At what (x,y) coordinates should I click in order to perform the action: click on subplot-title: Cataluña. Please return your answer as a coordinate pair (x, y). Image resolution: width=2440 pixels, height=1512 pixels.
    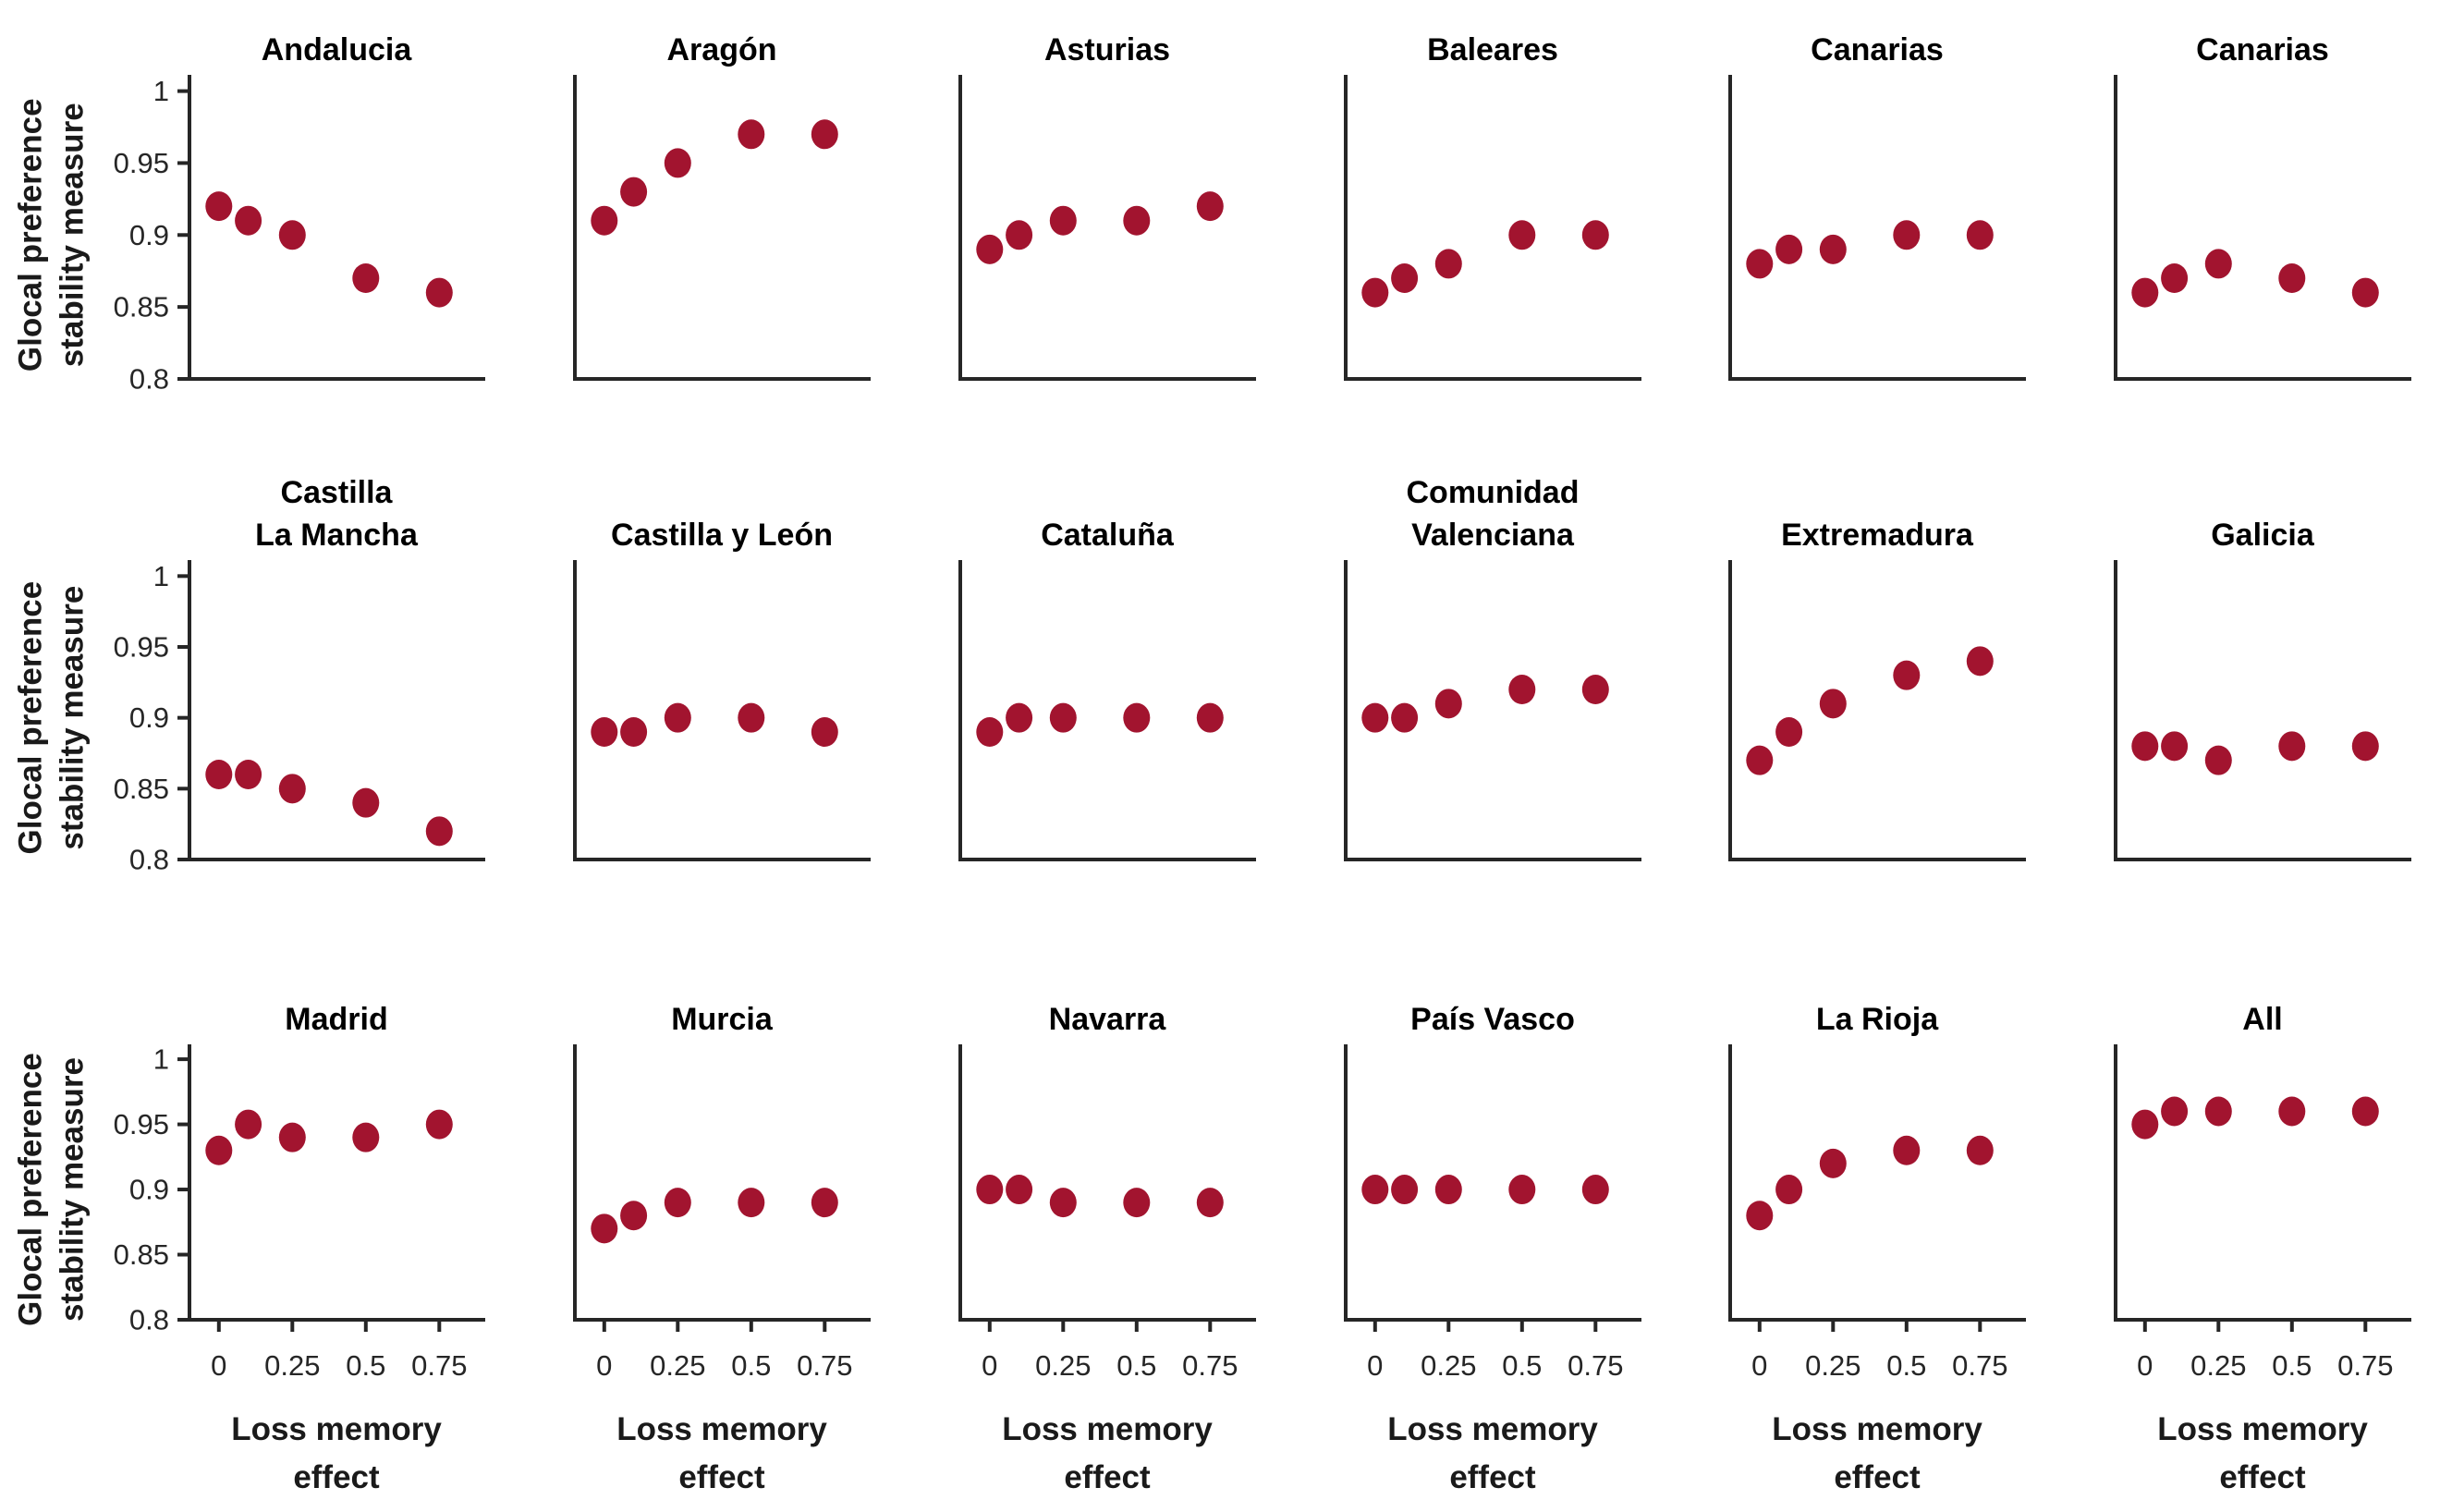
    Looking at the image, I should click on (1108, 536).